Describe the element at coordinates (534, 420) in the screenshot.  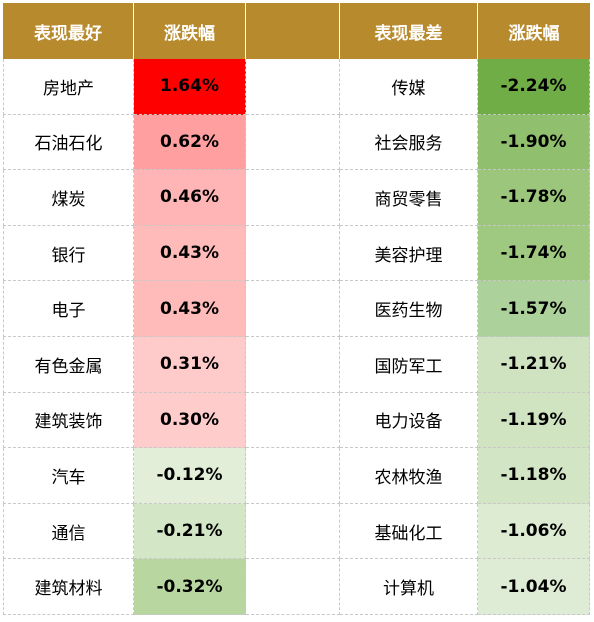
I see `worst-industry-change: -1.19%` at that location.